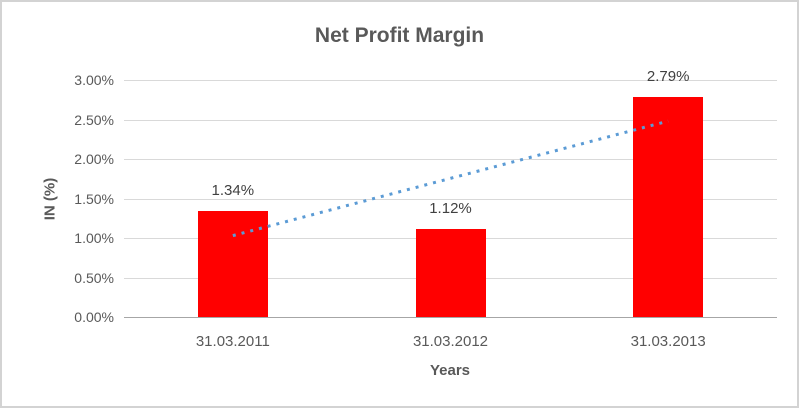  Describe the element at coordinates (232, 341) in the screenshot. I see `x-tick-label: 31.03.2011` at that location.